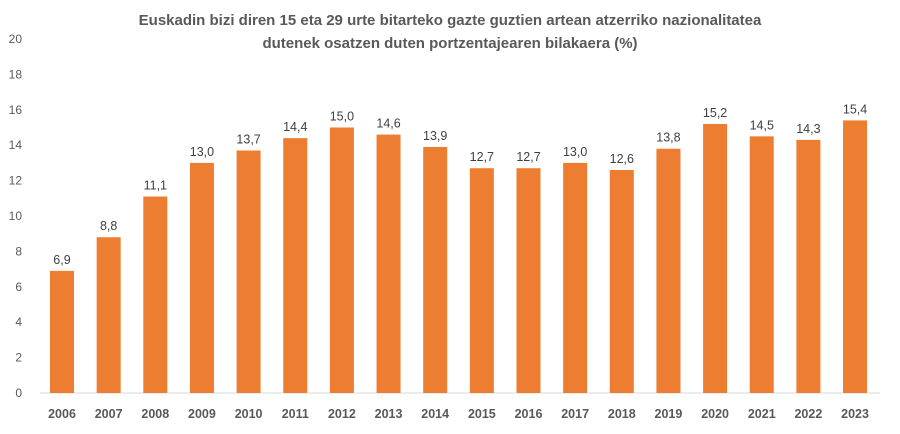 The width and height of the screenshot is (900, 434). I want to click on bar-2013, so click(388, 263).